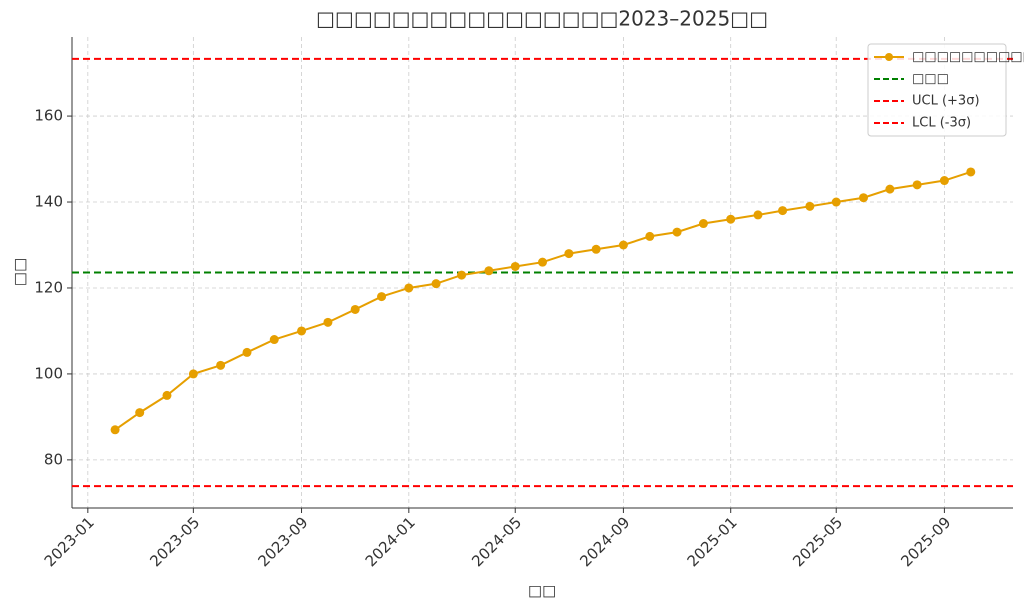 The height and width of the screenshot is (610, 1024). What do you see at coordinates (496, 541) in the screenshot?
I see `x-tick-label: 2024-05` at bounding box center [496, 541].